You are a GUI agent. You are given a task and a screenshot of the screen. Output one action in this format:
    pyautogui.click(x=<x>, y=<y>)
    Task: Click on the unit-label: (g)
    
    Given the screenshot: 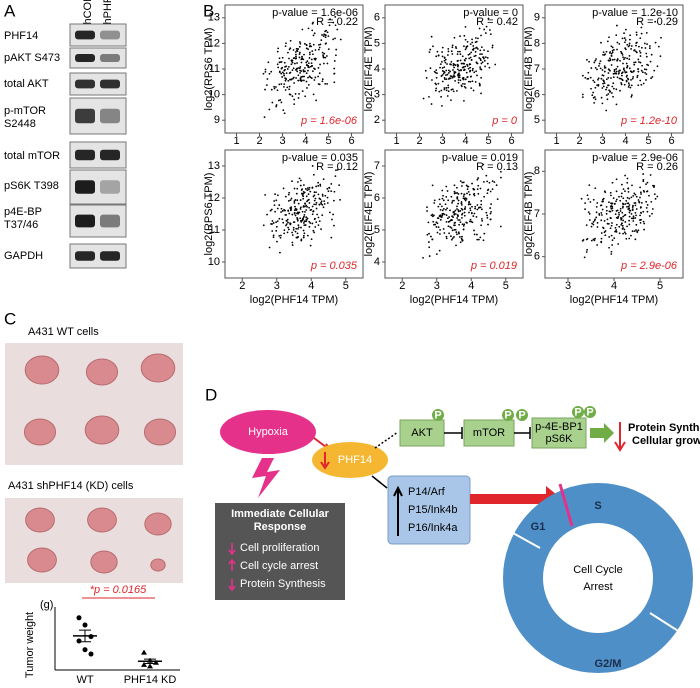 What is the action you would take?
    pyautogui.click(x=46, y=605)
    